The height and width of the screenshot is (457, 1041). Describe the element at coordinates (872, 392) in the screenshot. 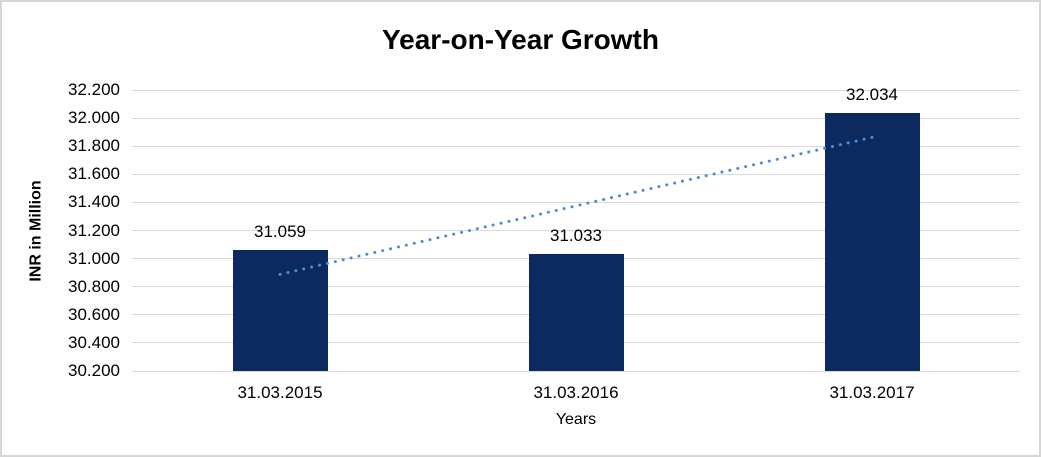

I see `x-axis-tick-label: 31.03.2017` at that location.